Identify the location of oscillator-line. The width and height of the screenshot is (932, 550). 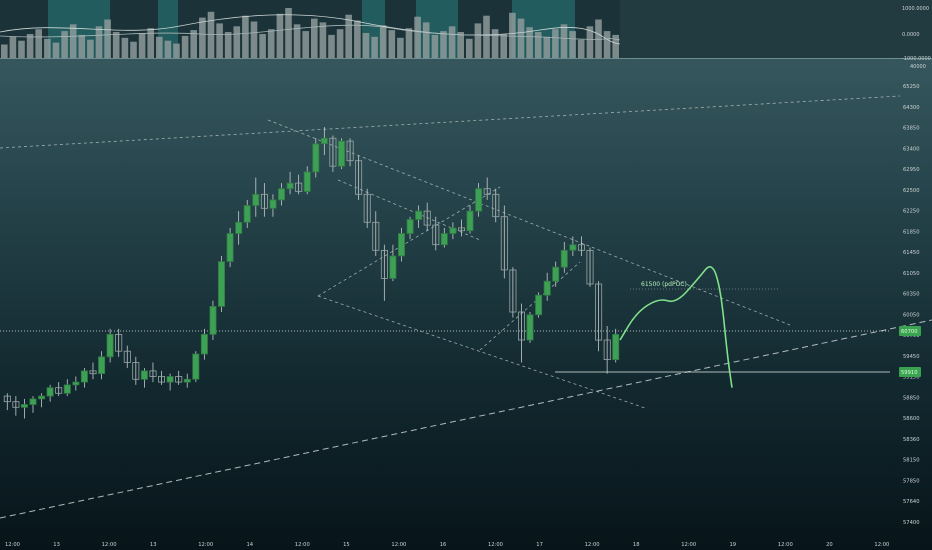
(310, 29).